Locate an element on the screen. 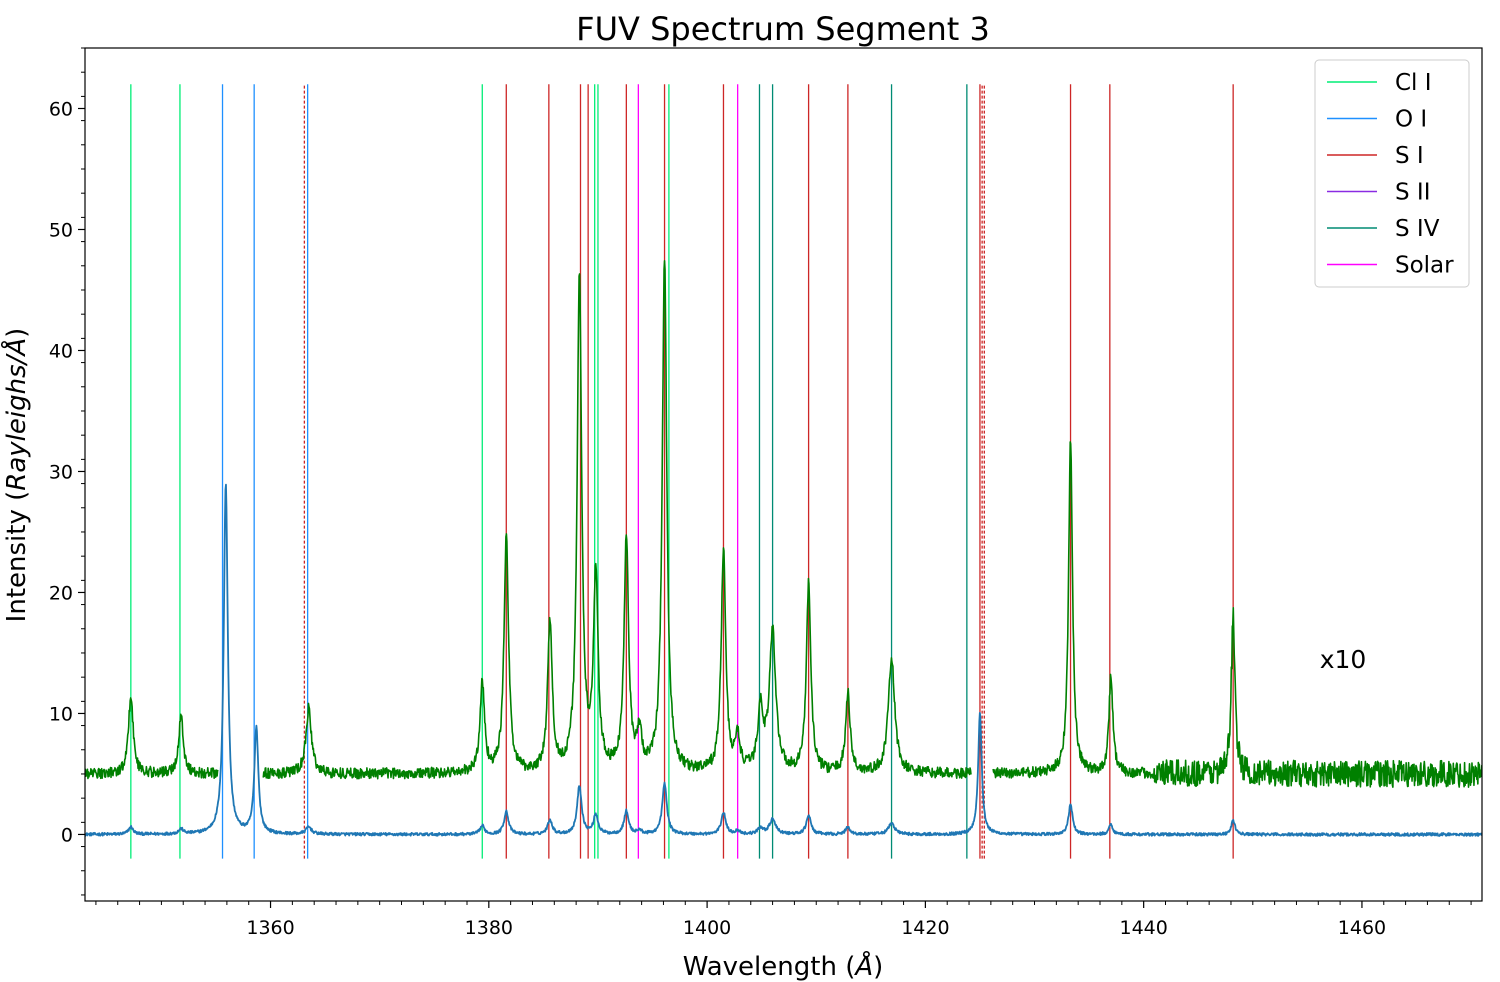 The width and height of the screenshot is (1500, 982). x-tick-label: 1400 is located at coordinates (707, 928).